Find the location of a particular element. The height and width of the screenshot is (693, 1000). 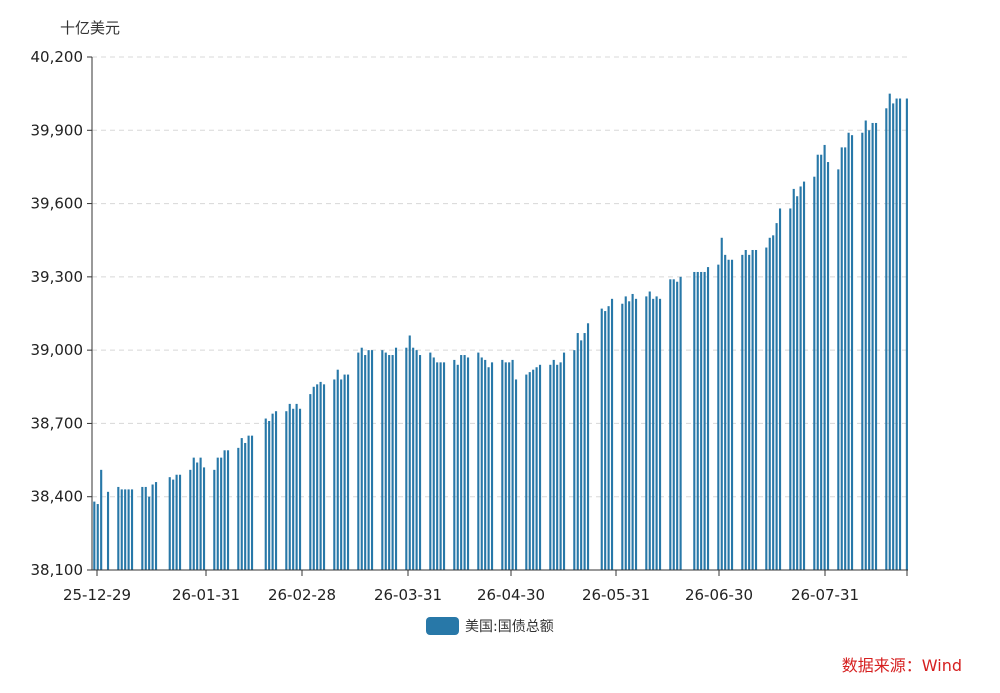

legend: 美国:国债总额 is located at coordinates (490, 626).